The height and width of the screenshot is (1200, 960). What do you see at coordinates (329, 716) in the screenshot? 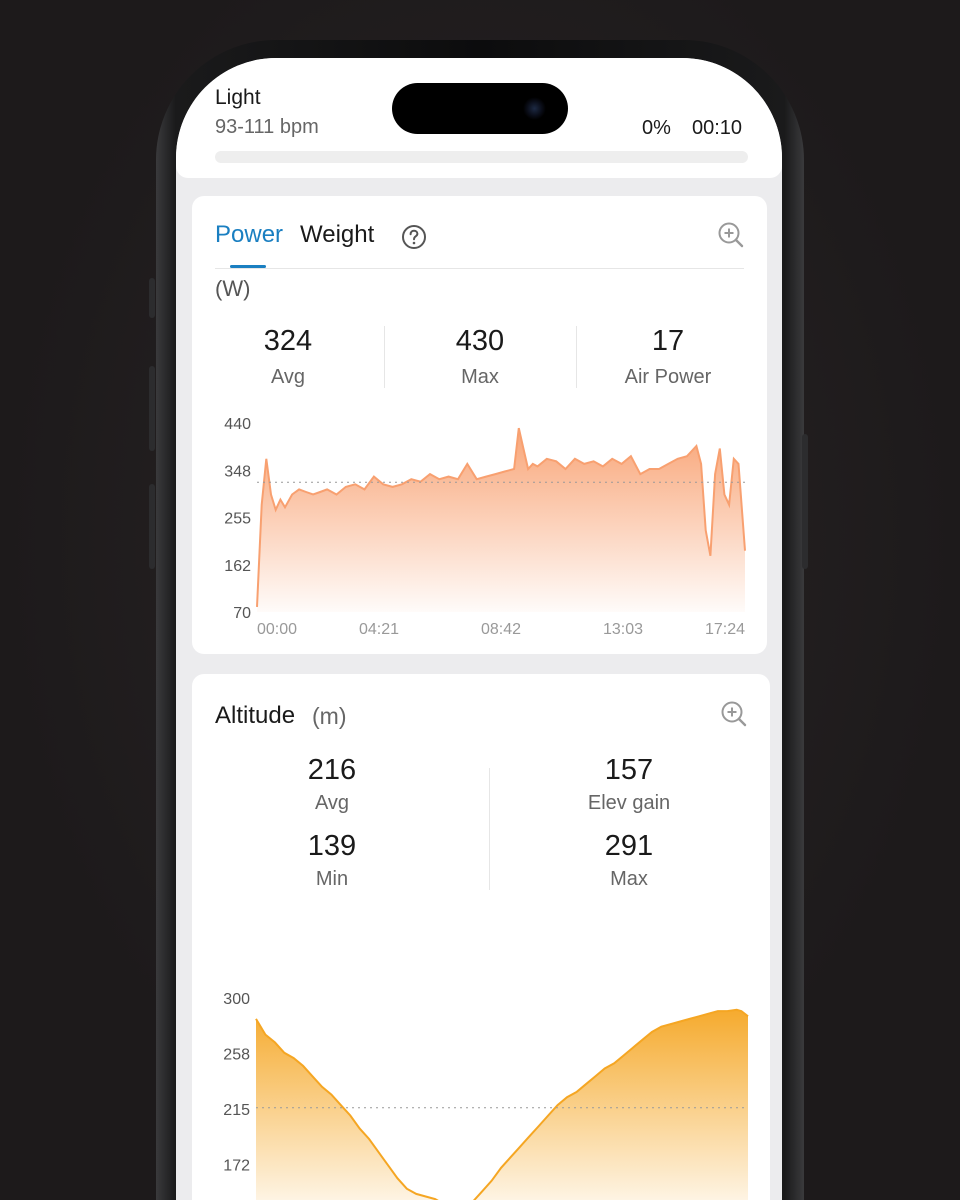
I see `altitude-unit: (m)` at bounding box center [329, 716].